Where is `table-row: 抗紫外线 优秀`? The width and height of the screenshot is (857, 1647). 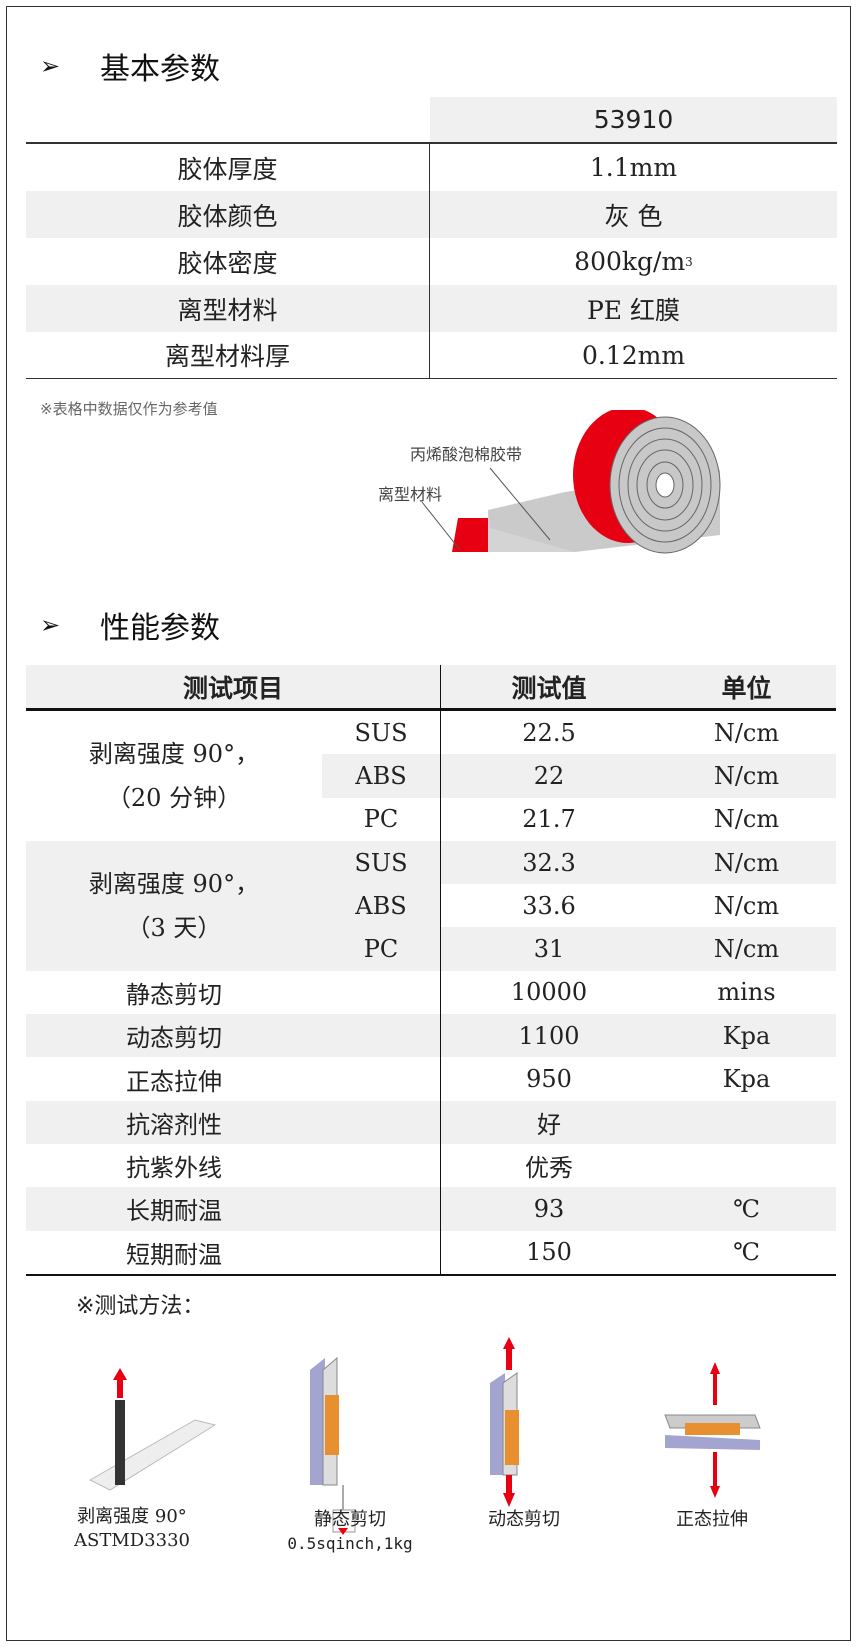 table-row: 抗紫外线 优秀 is located at coordinates (431, 1165).